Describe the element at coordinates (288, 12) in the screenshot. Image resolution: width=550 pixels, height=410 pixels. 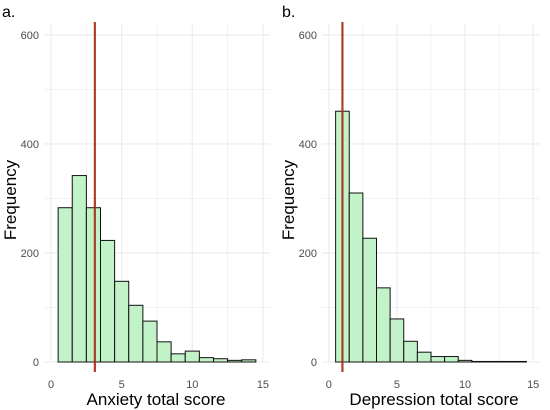
I see `panel-label: b.` at that location.